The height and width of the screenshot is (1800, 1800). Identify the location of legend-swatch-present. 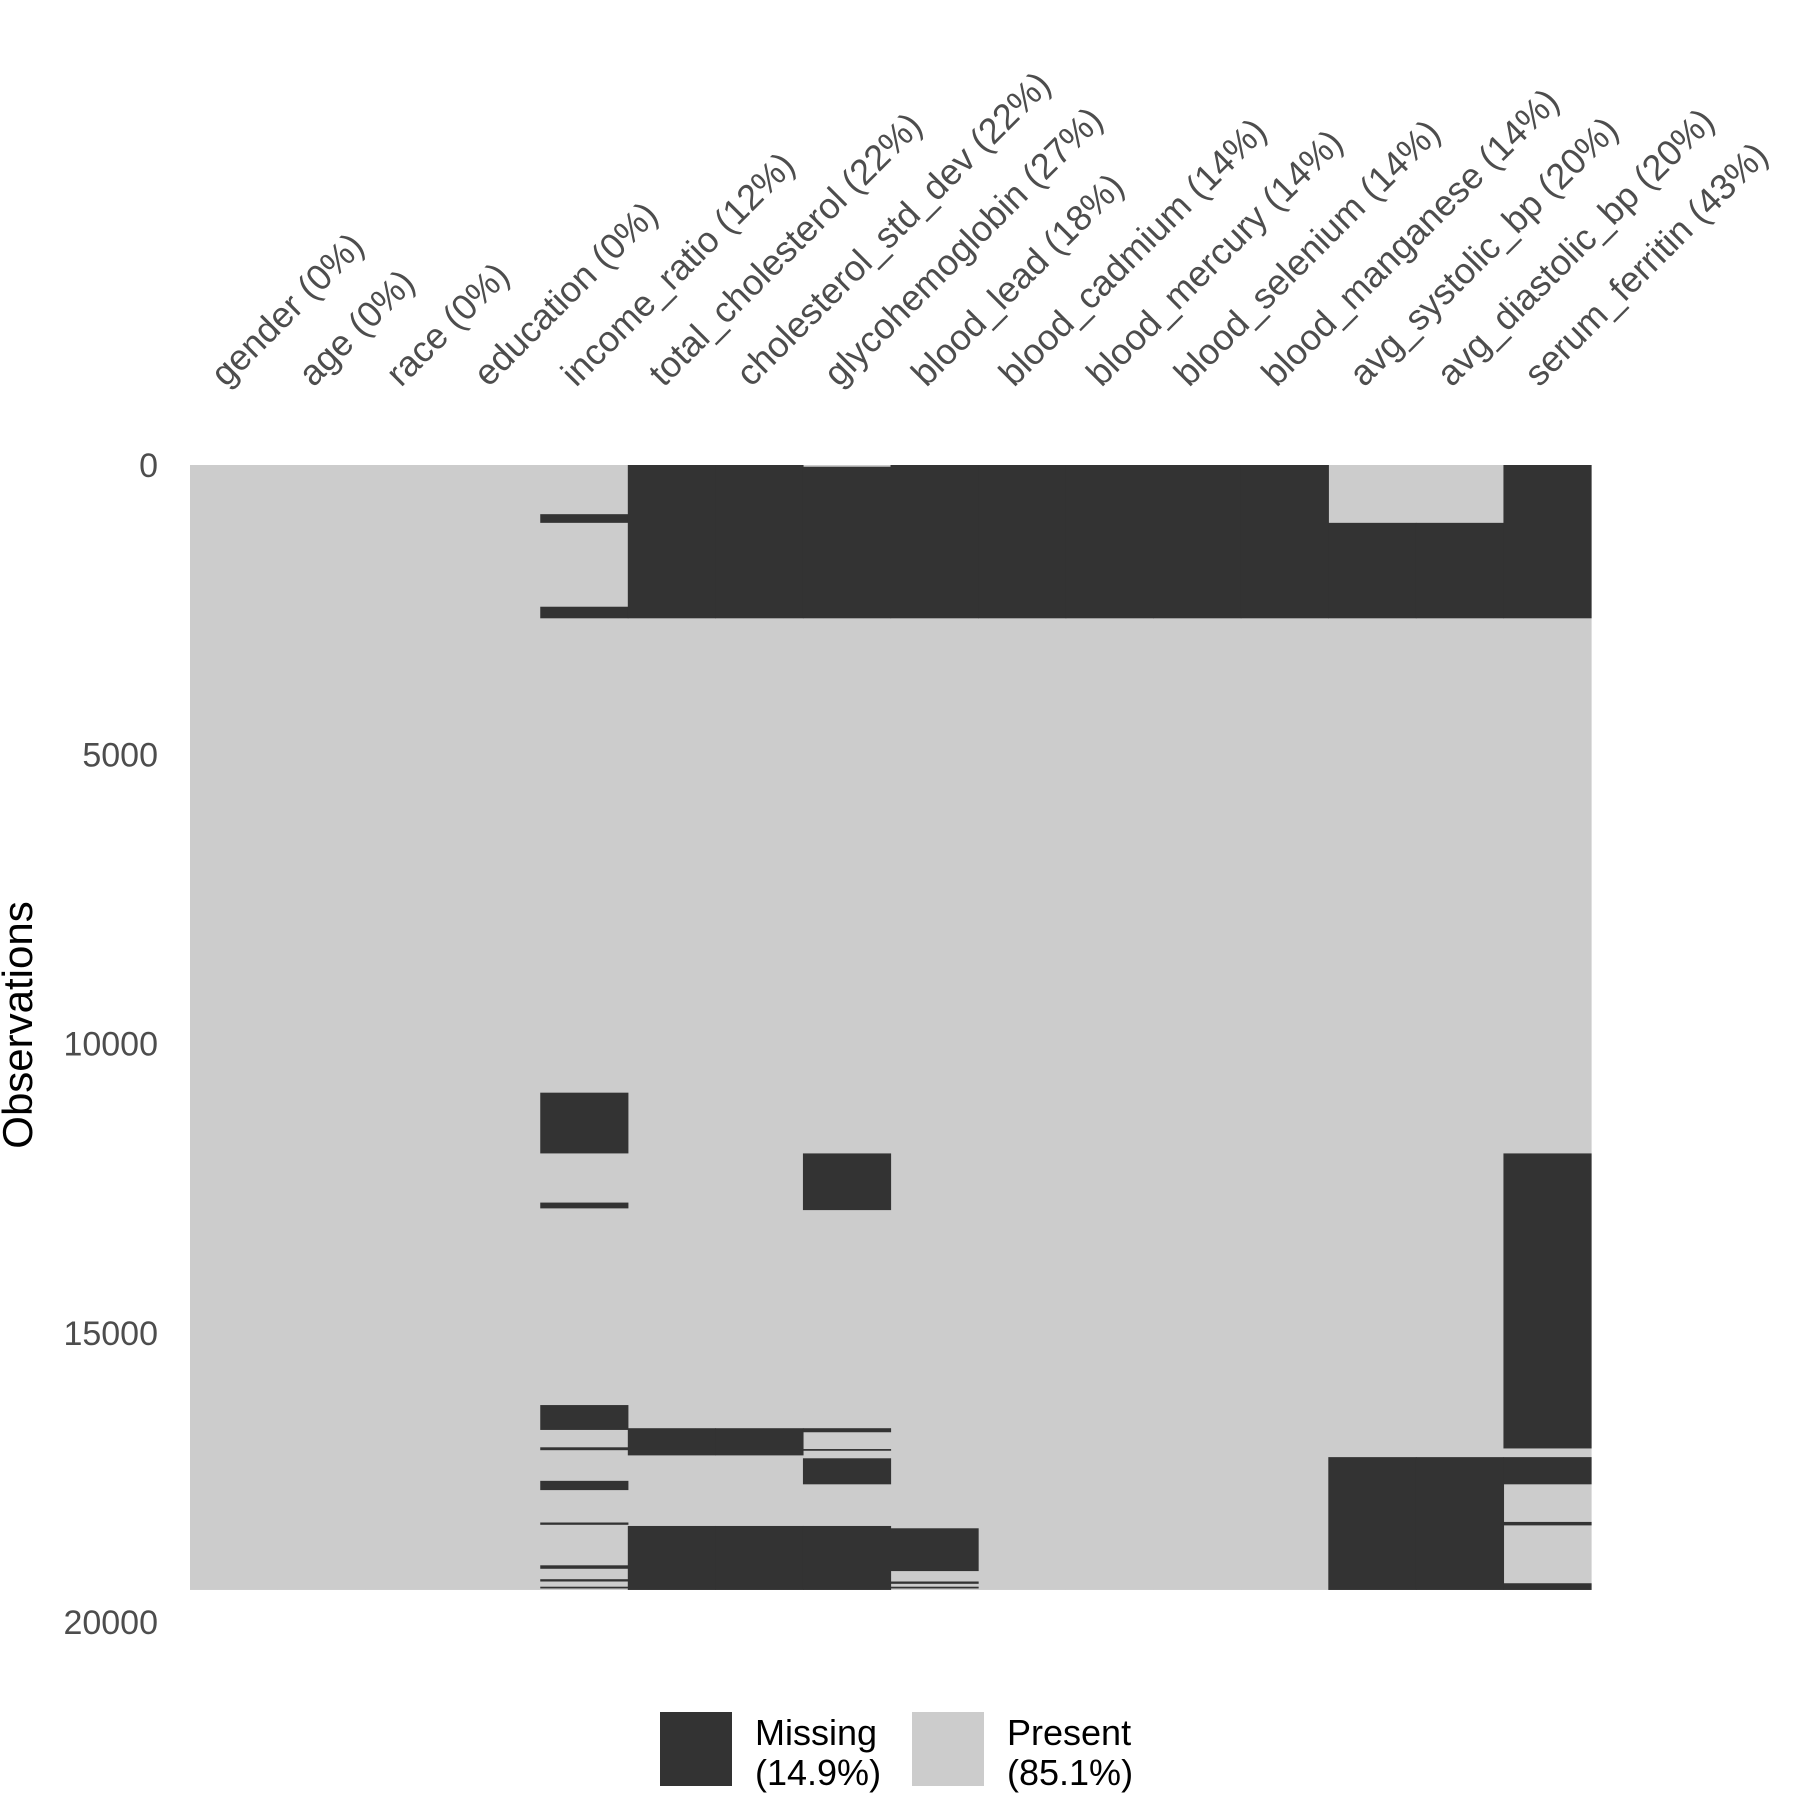
(948, 1749).